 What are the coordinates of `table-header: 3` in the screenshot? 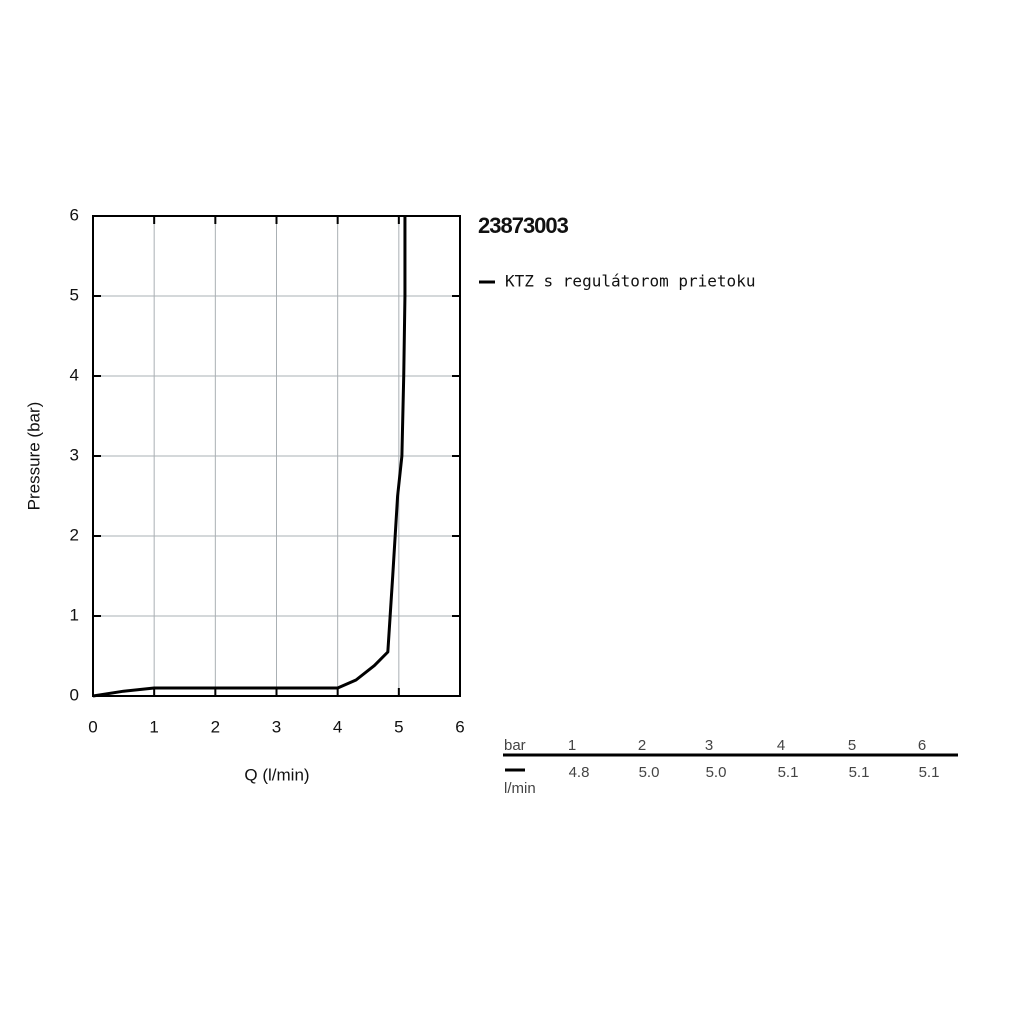 It's located at (709, 745).